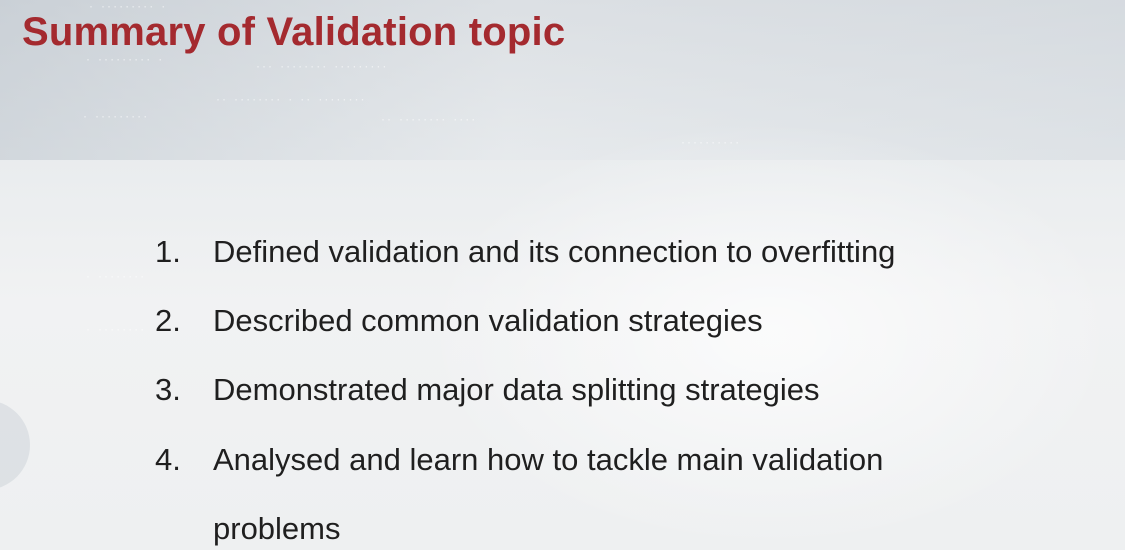  I want to click on list-item-number: 3., so click(168, 389).